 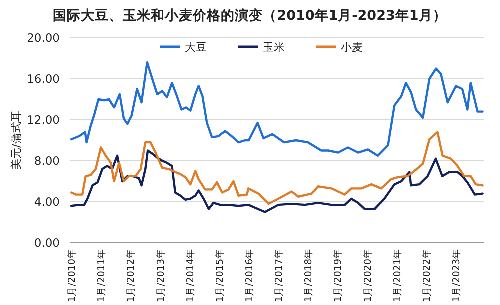 What do you see at coordinates (338, 275) in the screenshot?
I see `x-tick-label: 1月/2019年` at bounding box center [338, 275].